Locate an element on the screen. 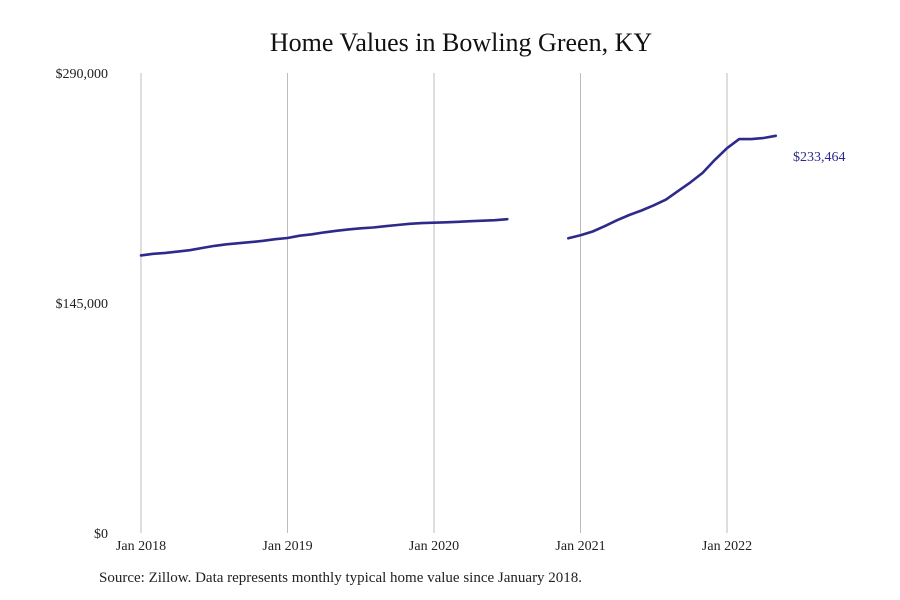  x-tick-label: Jan 2022 is located at coordinates (727, 546).